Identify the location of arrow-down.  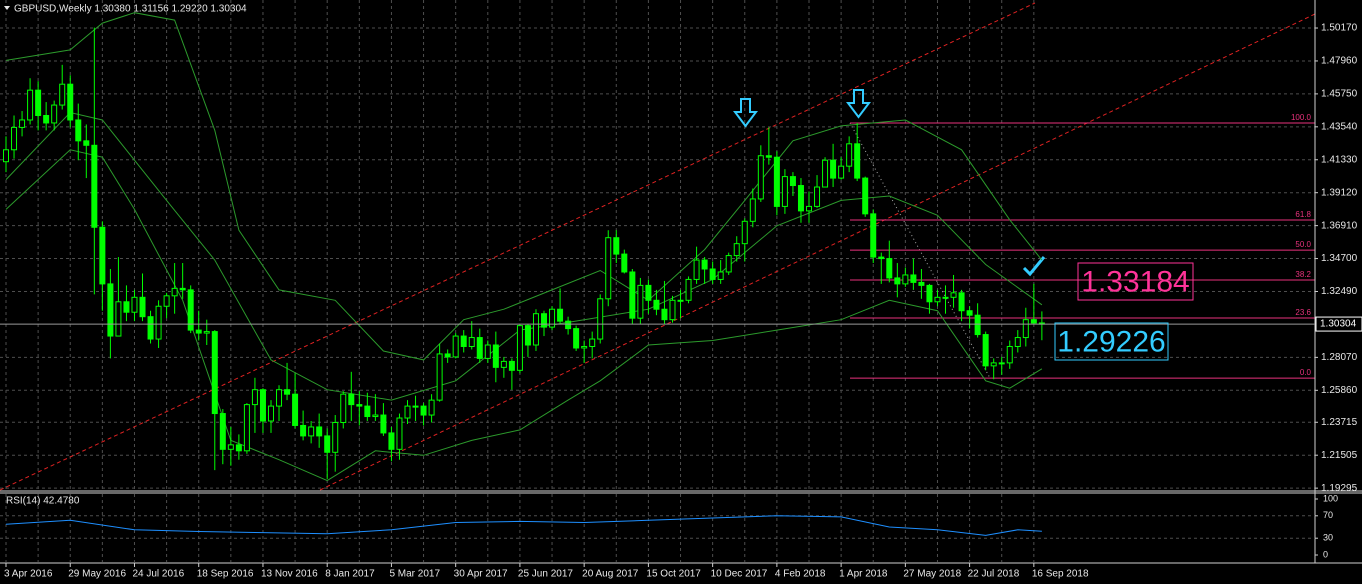
(858, 104).